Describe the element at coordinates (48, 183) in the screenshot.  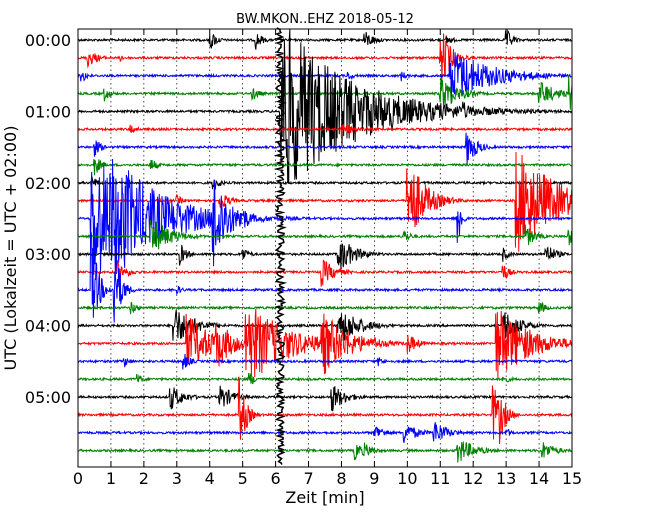
I see `y-tick-label: 02:00` at that location.